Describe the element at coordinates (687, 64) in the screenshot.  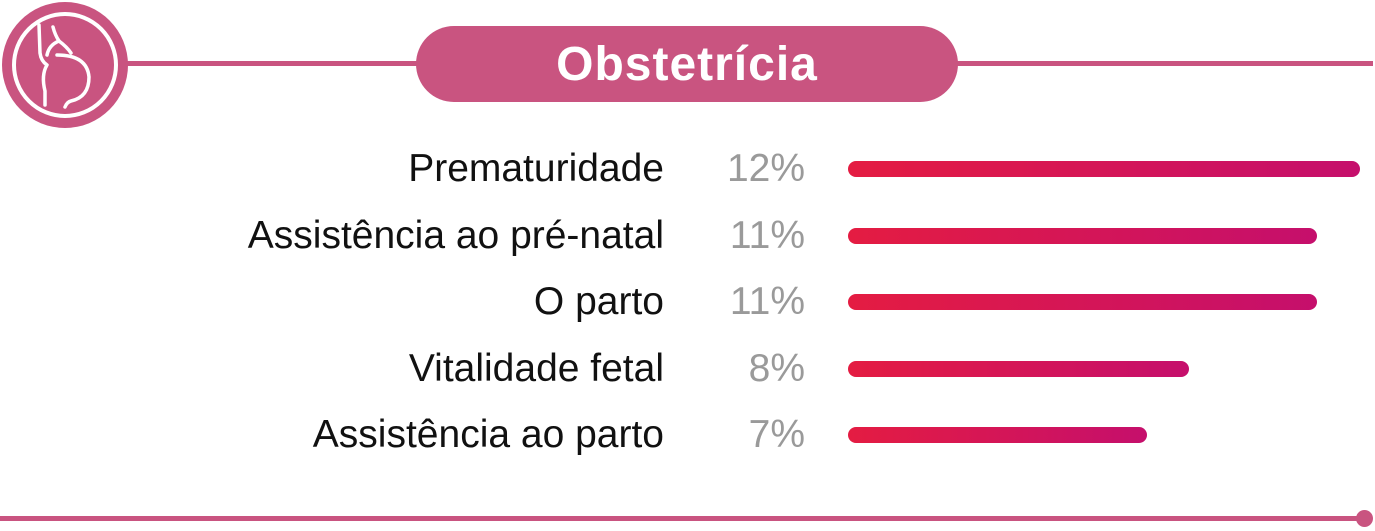
I see `chart-title: Obstetrícia` at that location.